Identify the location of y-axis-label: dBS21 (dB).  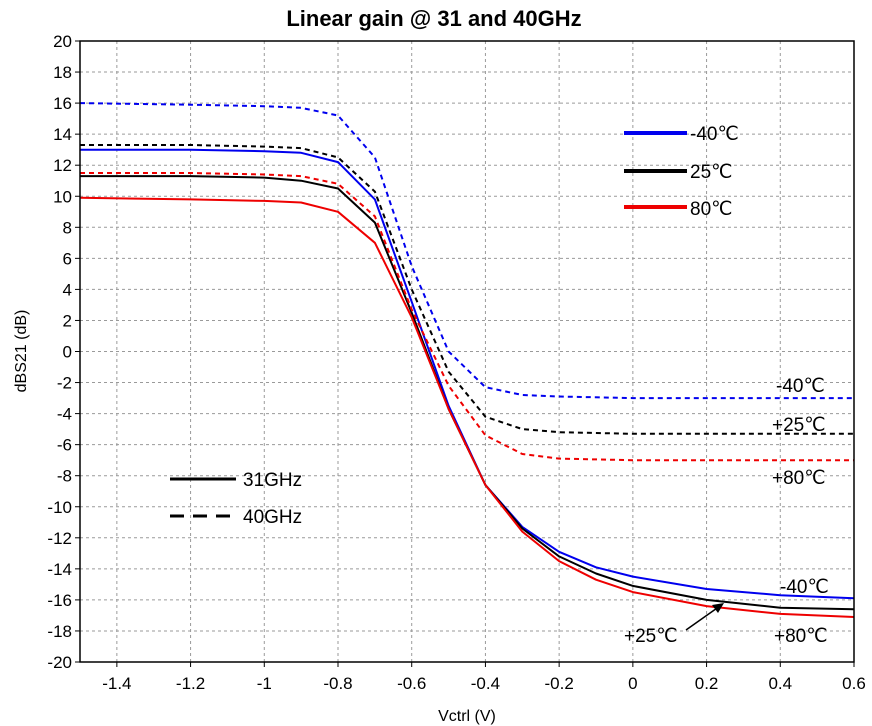
(21, 351).